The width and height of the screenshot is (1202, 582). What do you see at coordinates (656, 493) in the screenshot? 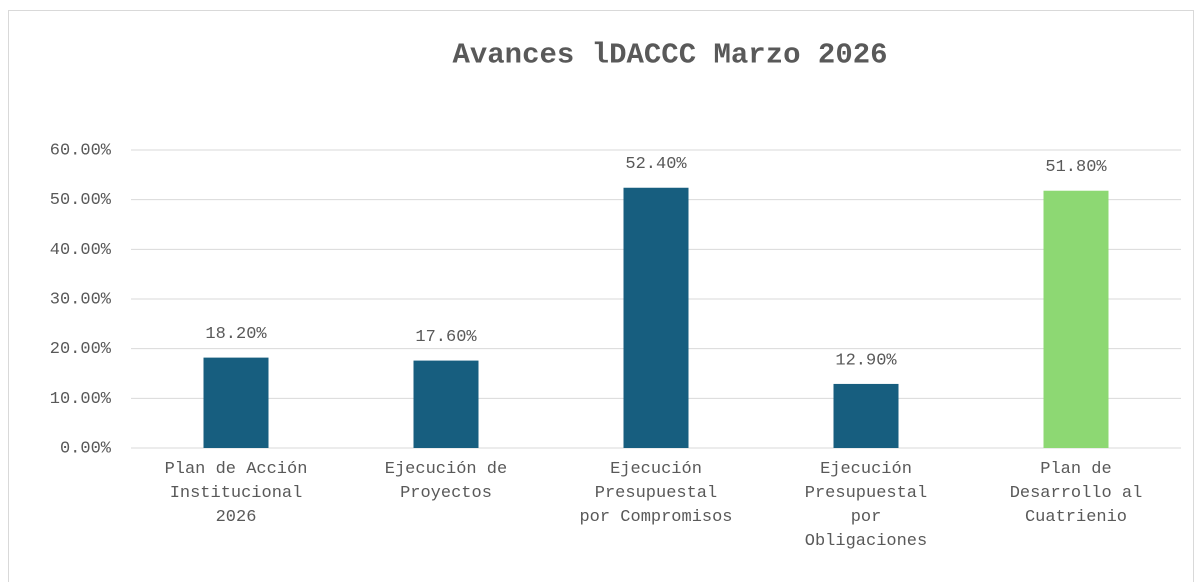
I see `x-tick-label: Ejecución Presupuestal por Compromisos` at bounding box center [656, 493].